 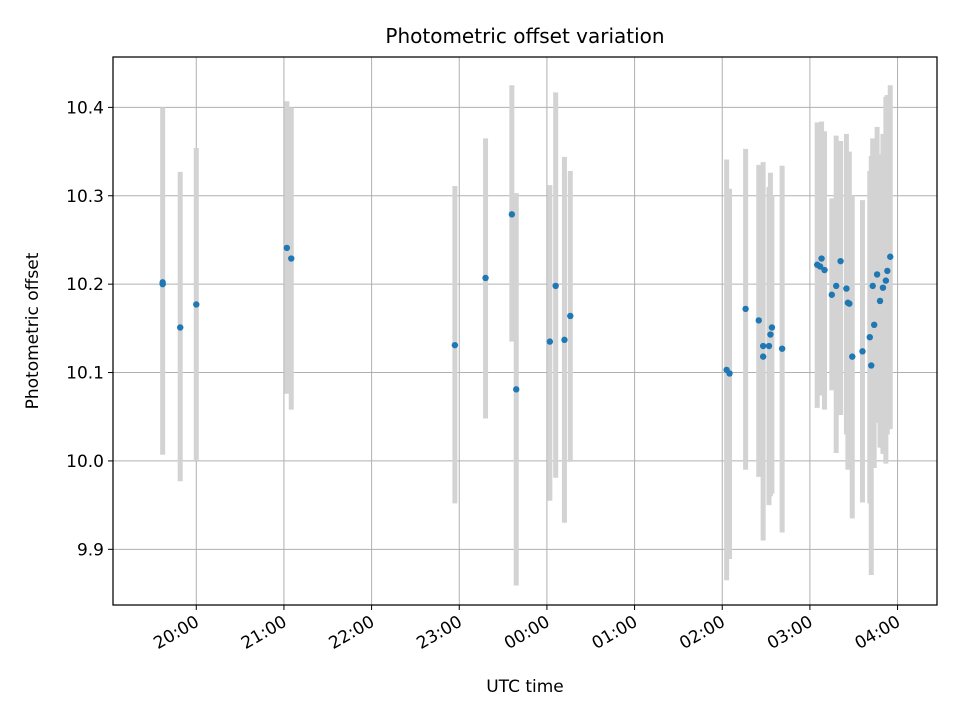 What do you see at coordinates (524, 36) in the screenshot?
I see `chart-title: Photometric offset variation` at bounding box center [524, 36].